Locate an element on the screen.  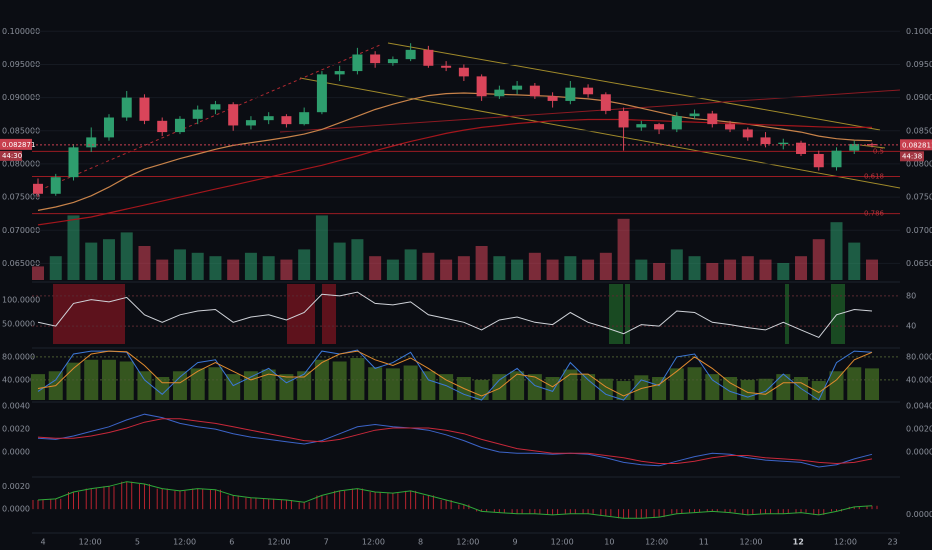
y-tick-label: 0.085000 is located at coordinates (21, 130).